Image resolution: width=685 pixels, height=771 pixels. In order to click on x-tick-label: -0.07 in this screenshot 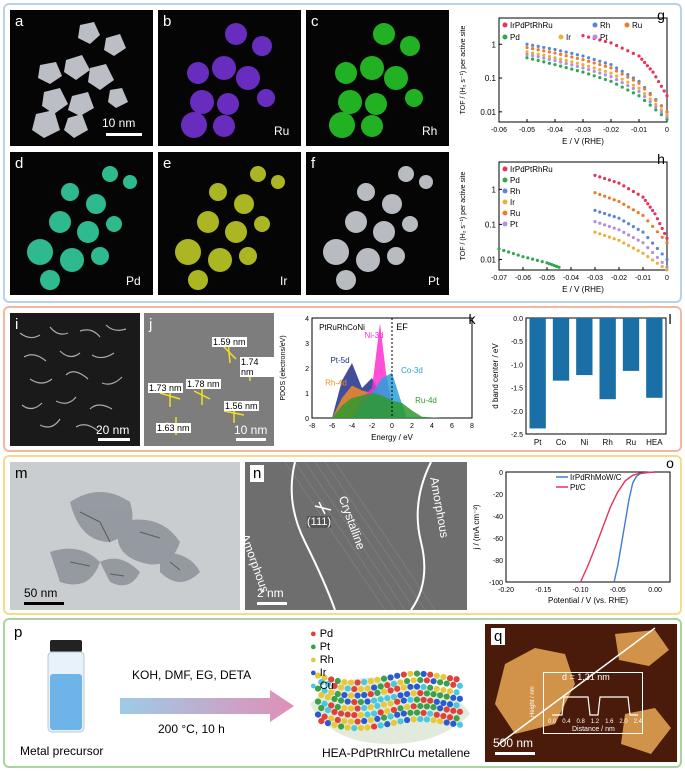, I will do `click(499, 278)`.